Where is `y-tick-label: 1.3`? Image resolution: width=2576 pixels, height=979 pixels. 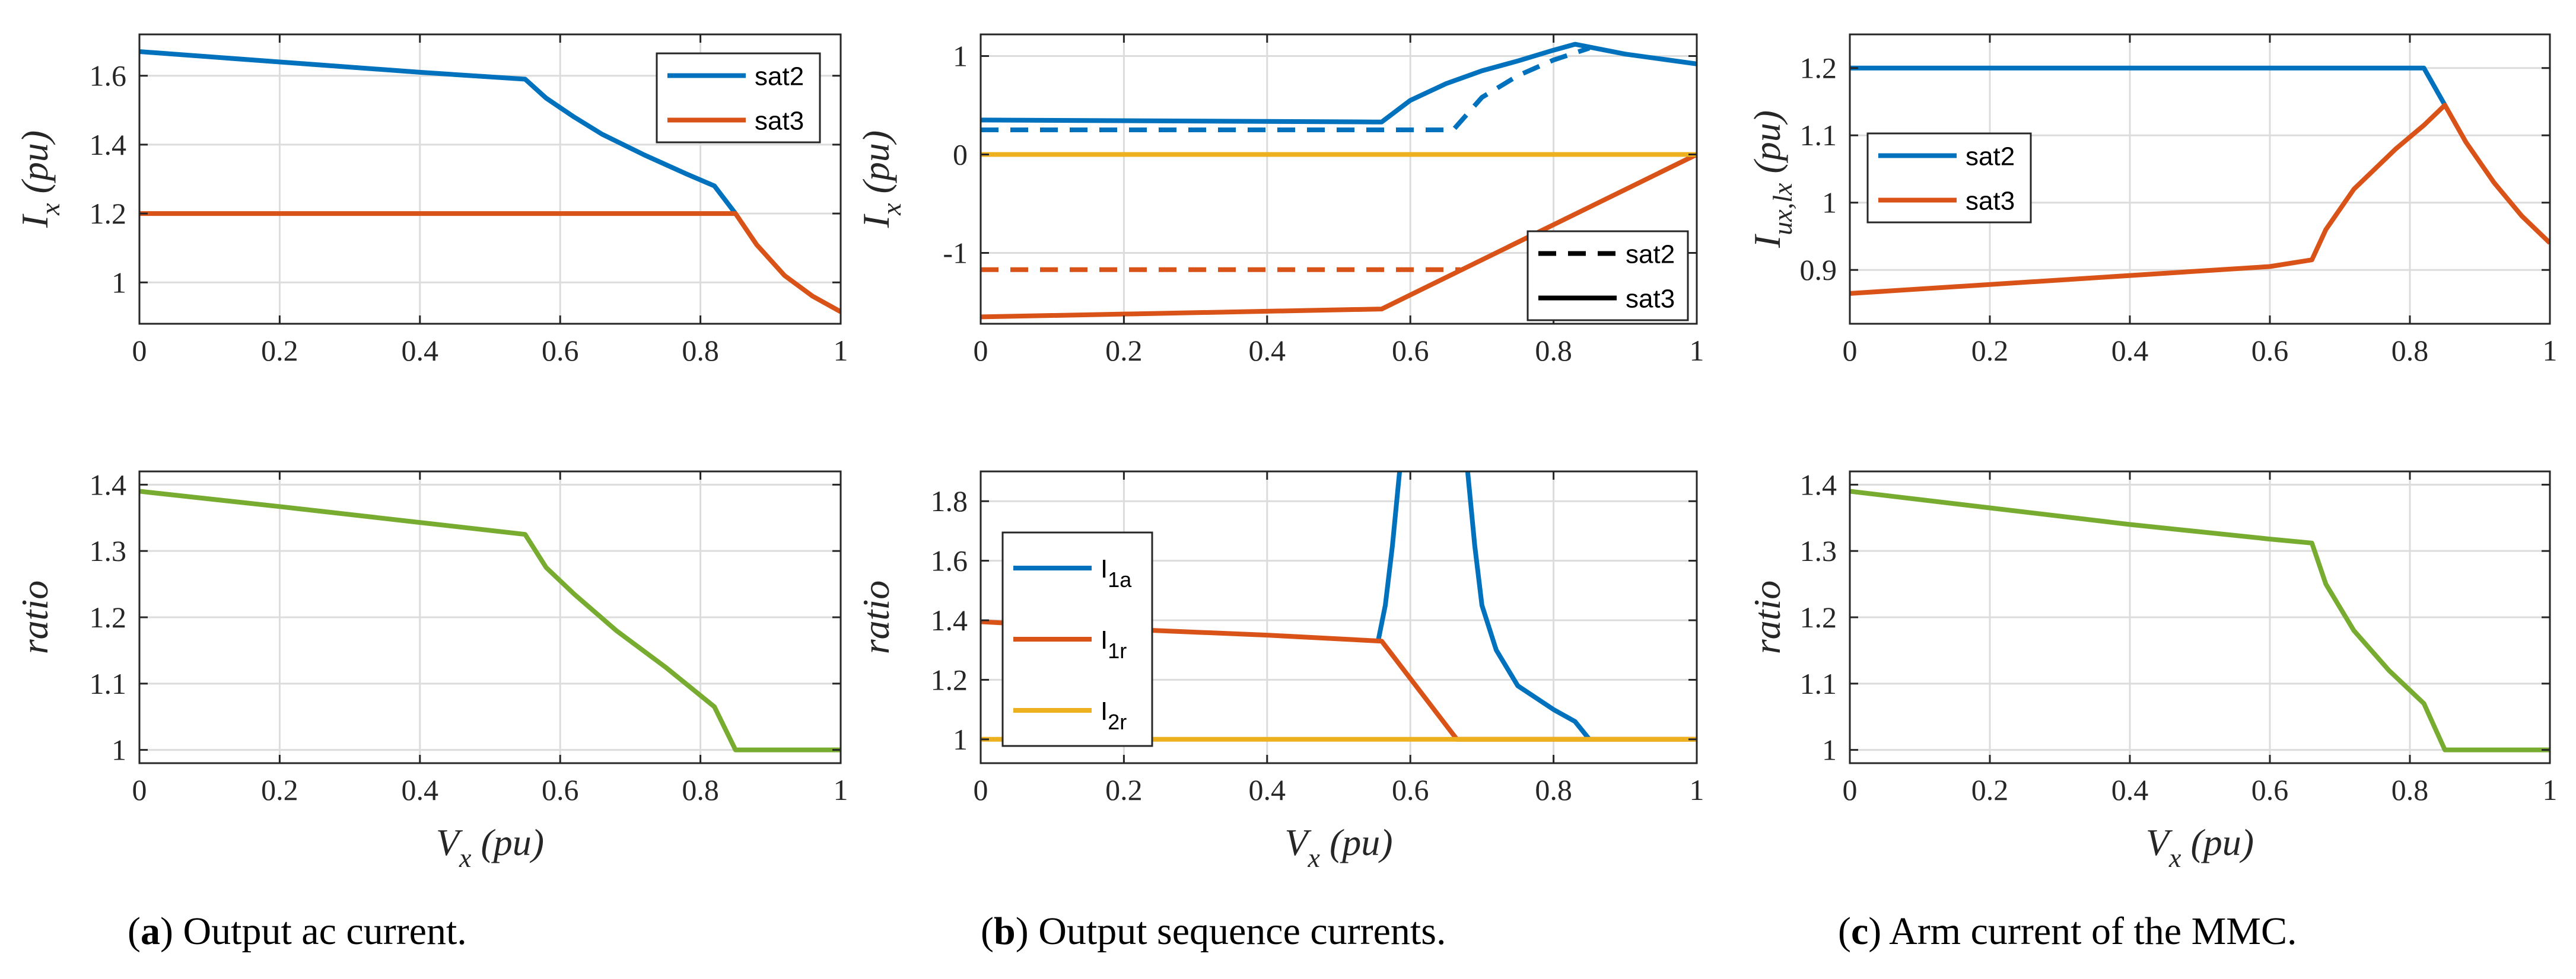
y-tick-label: 1.3 is located at coordinates (108, 550).